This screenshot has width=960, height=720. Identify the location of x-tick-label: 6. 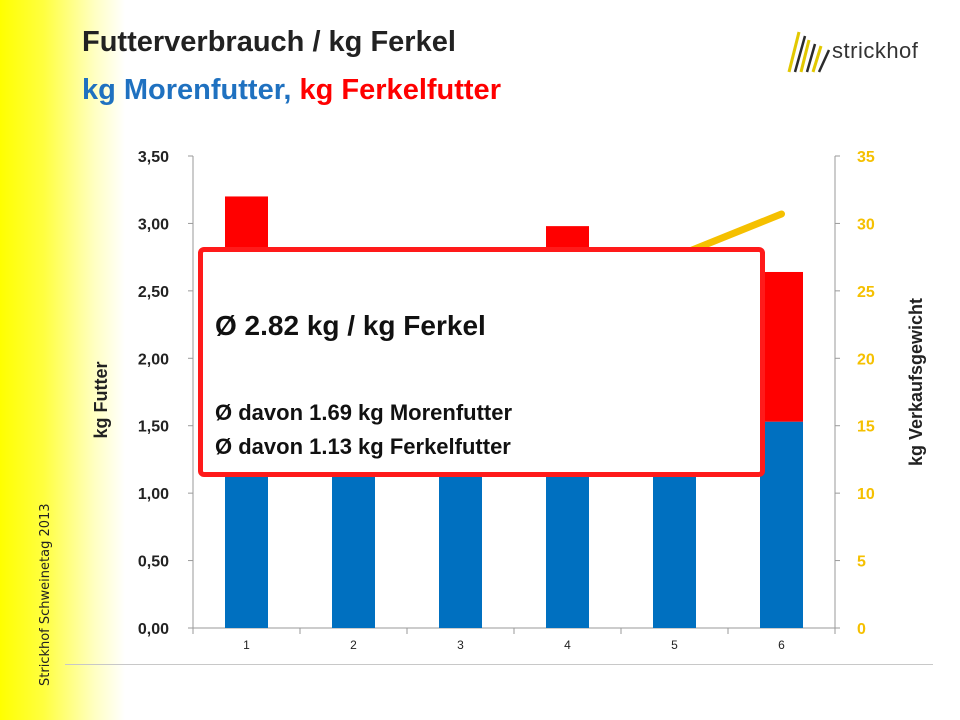
(781, 645).